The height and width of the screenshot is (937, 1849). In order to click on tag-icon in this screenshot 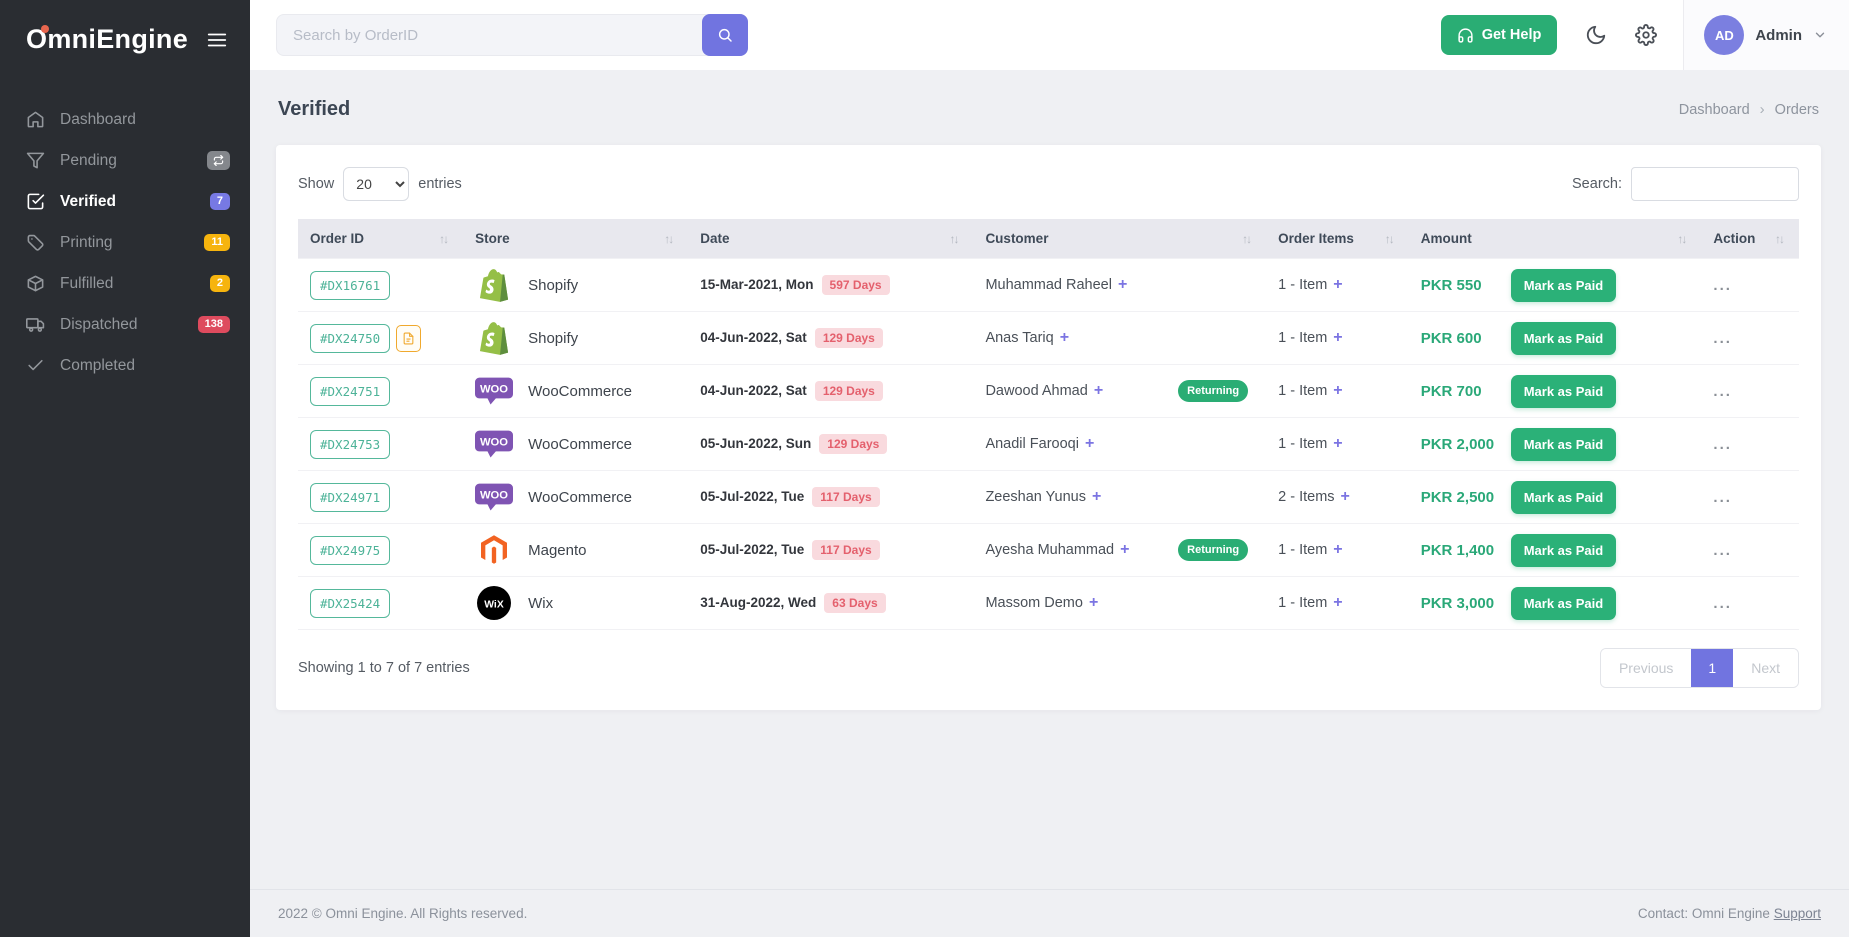, I will do `click(35, 242)`.